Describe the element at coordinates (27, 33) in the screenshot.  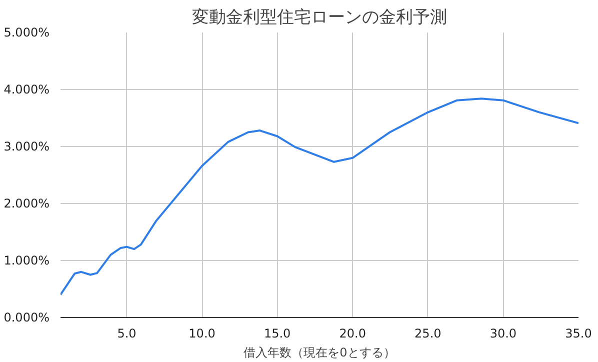
I see `y-tick-label: 5.000%` at that location.